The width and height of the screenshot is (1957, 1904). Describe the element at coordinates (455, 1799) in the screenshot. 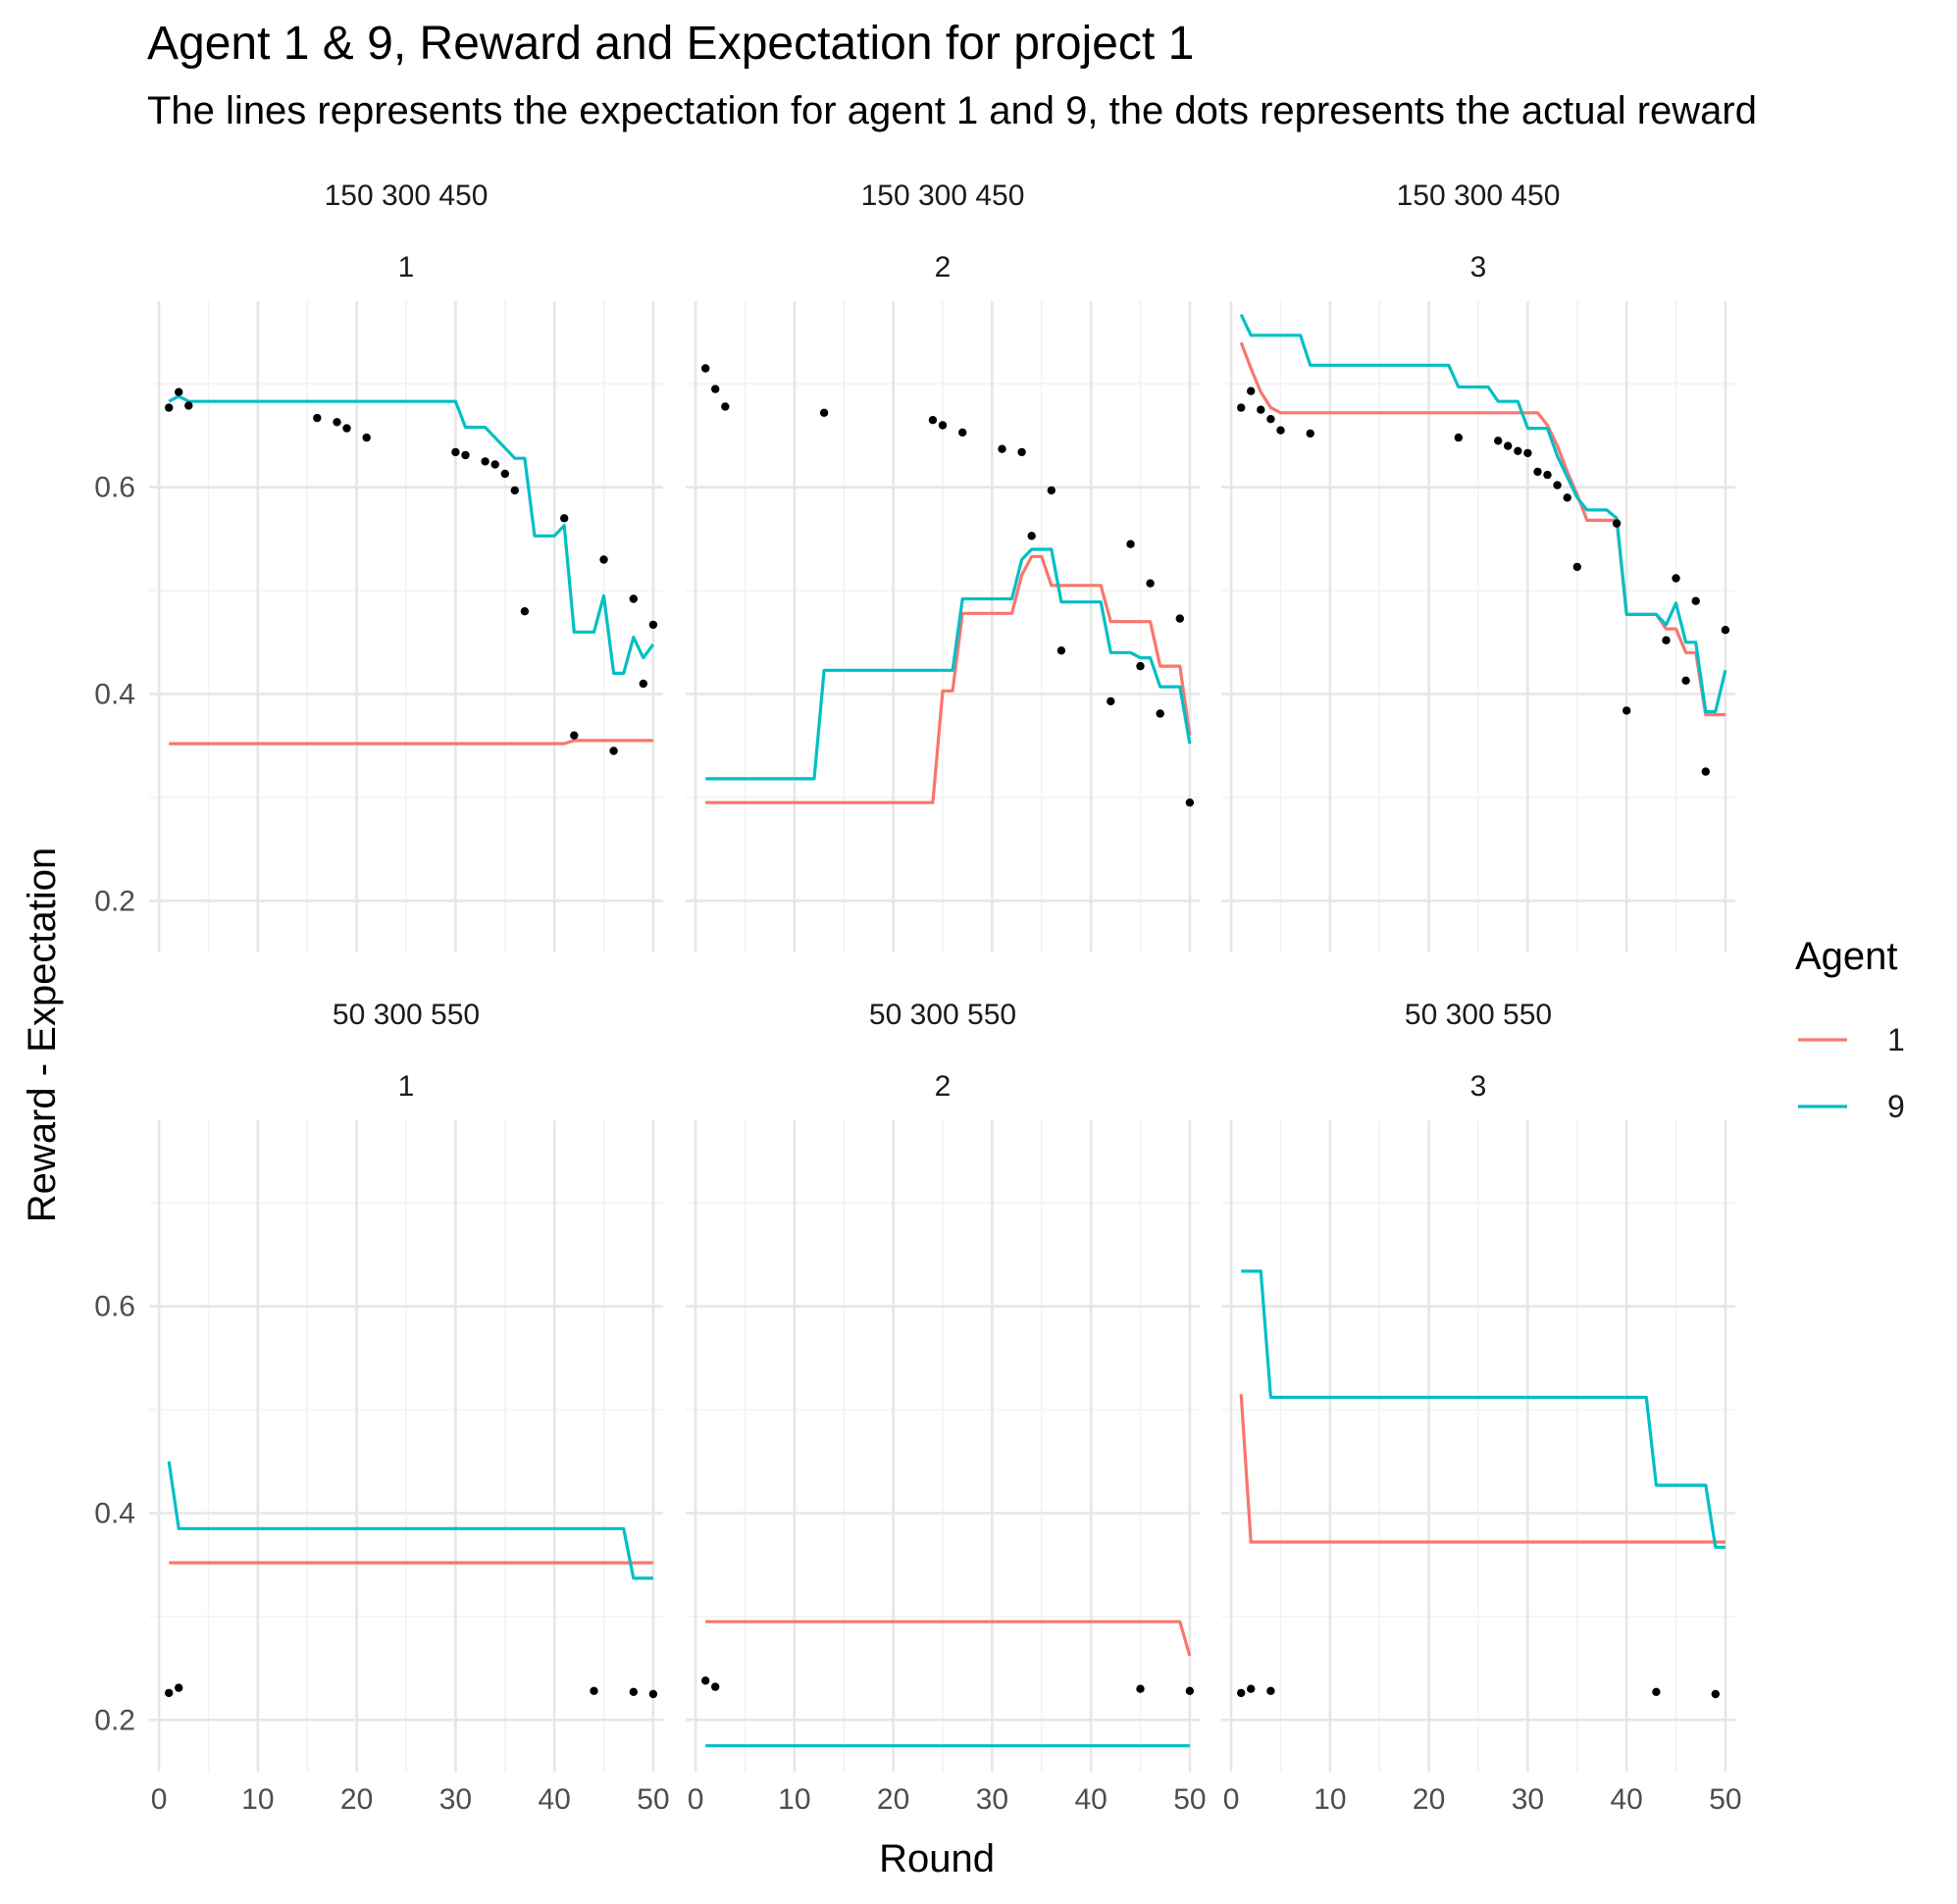

I see `x-tick-label: 30` at that location.